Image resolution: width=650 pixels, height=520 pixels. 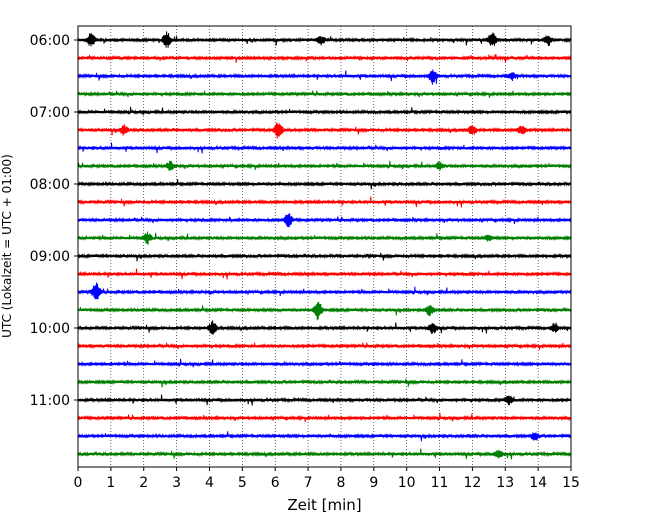 I want to click on x-tick-label: 3, so click(x=176, y=483).